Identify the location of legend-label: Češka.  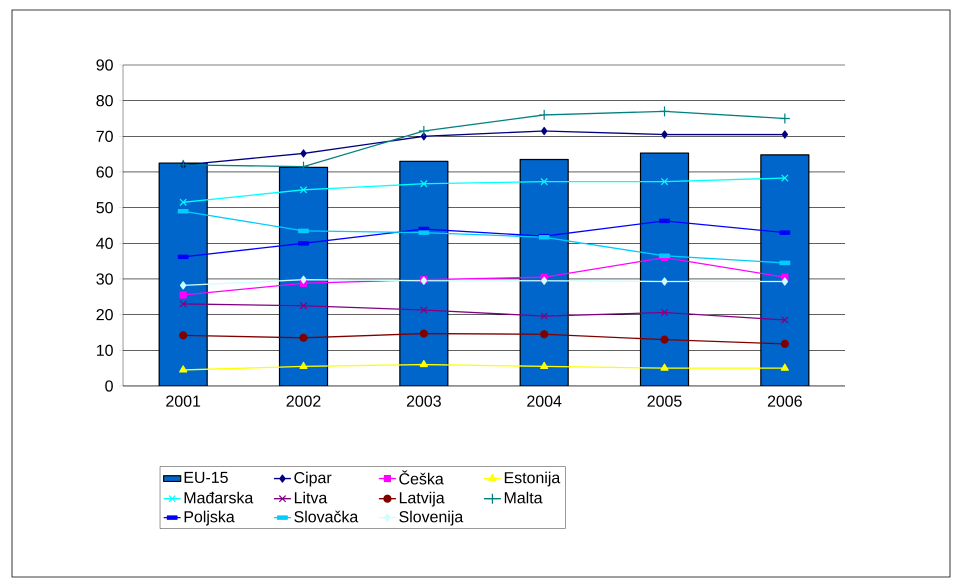
(421, 477).